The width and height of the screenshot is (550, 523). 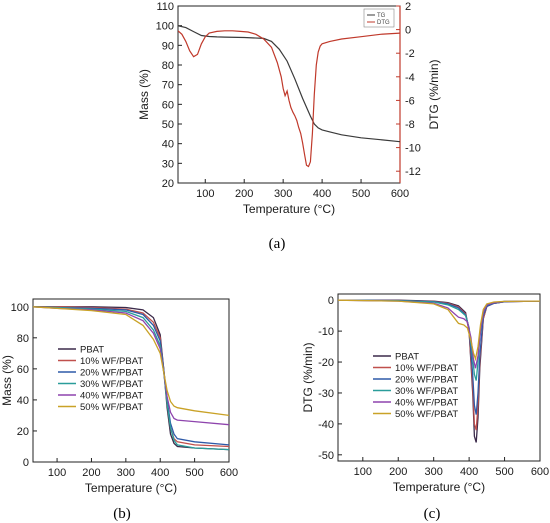 I want to click on legend-label: TG, so click(x=381, y=16).